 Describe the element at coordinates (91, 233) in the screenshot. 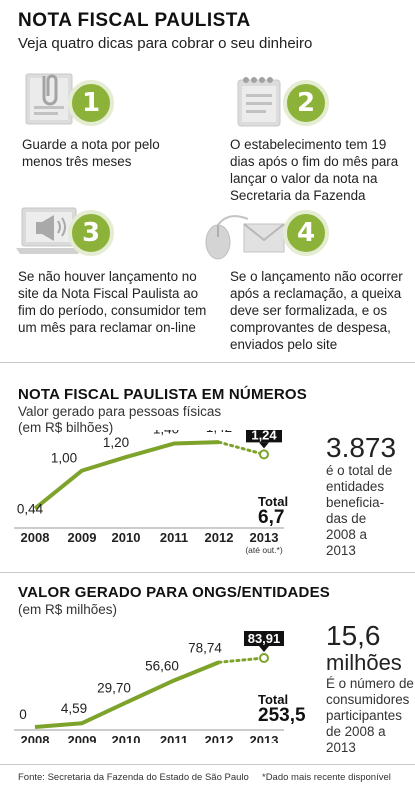

I see `tip-3-badge: 3` at that location.